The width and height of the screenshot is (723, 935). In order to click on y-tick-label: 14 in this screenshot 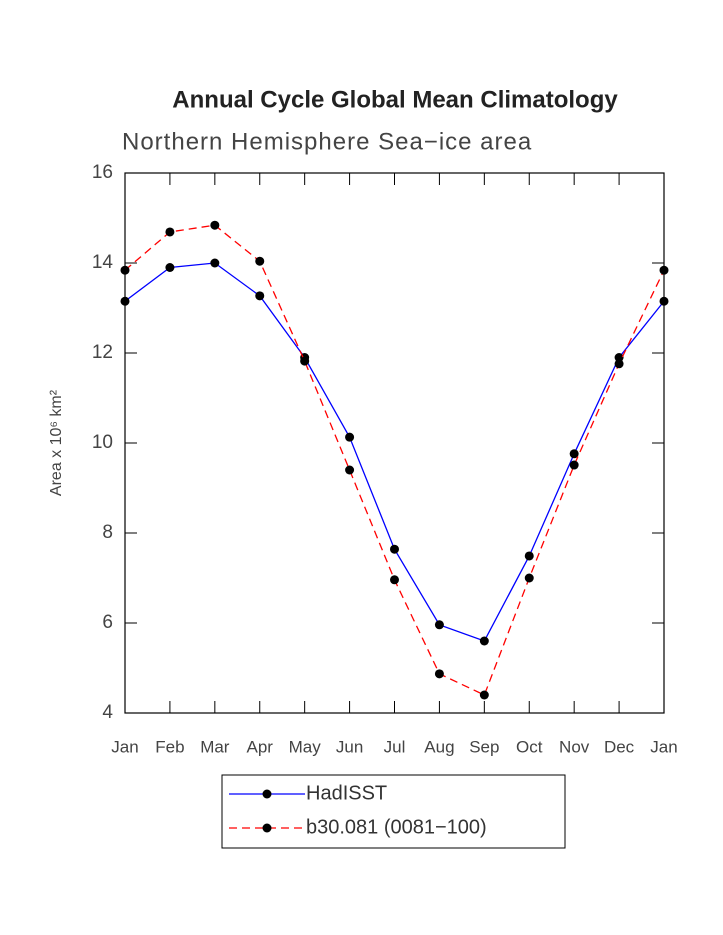, I will do `click(103, 262)`.